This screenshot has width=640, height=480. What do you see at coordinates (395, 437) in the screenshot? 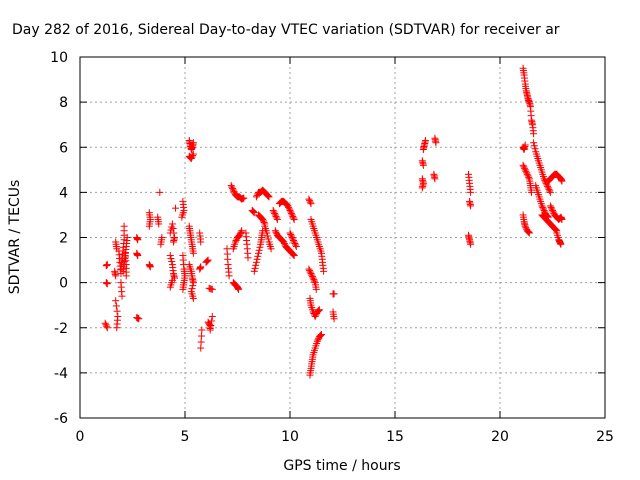
I see `x-tick-label: 15` at bounding box center [395, 437].